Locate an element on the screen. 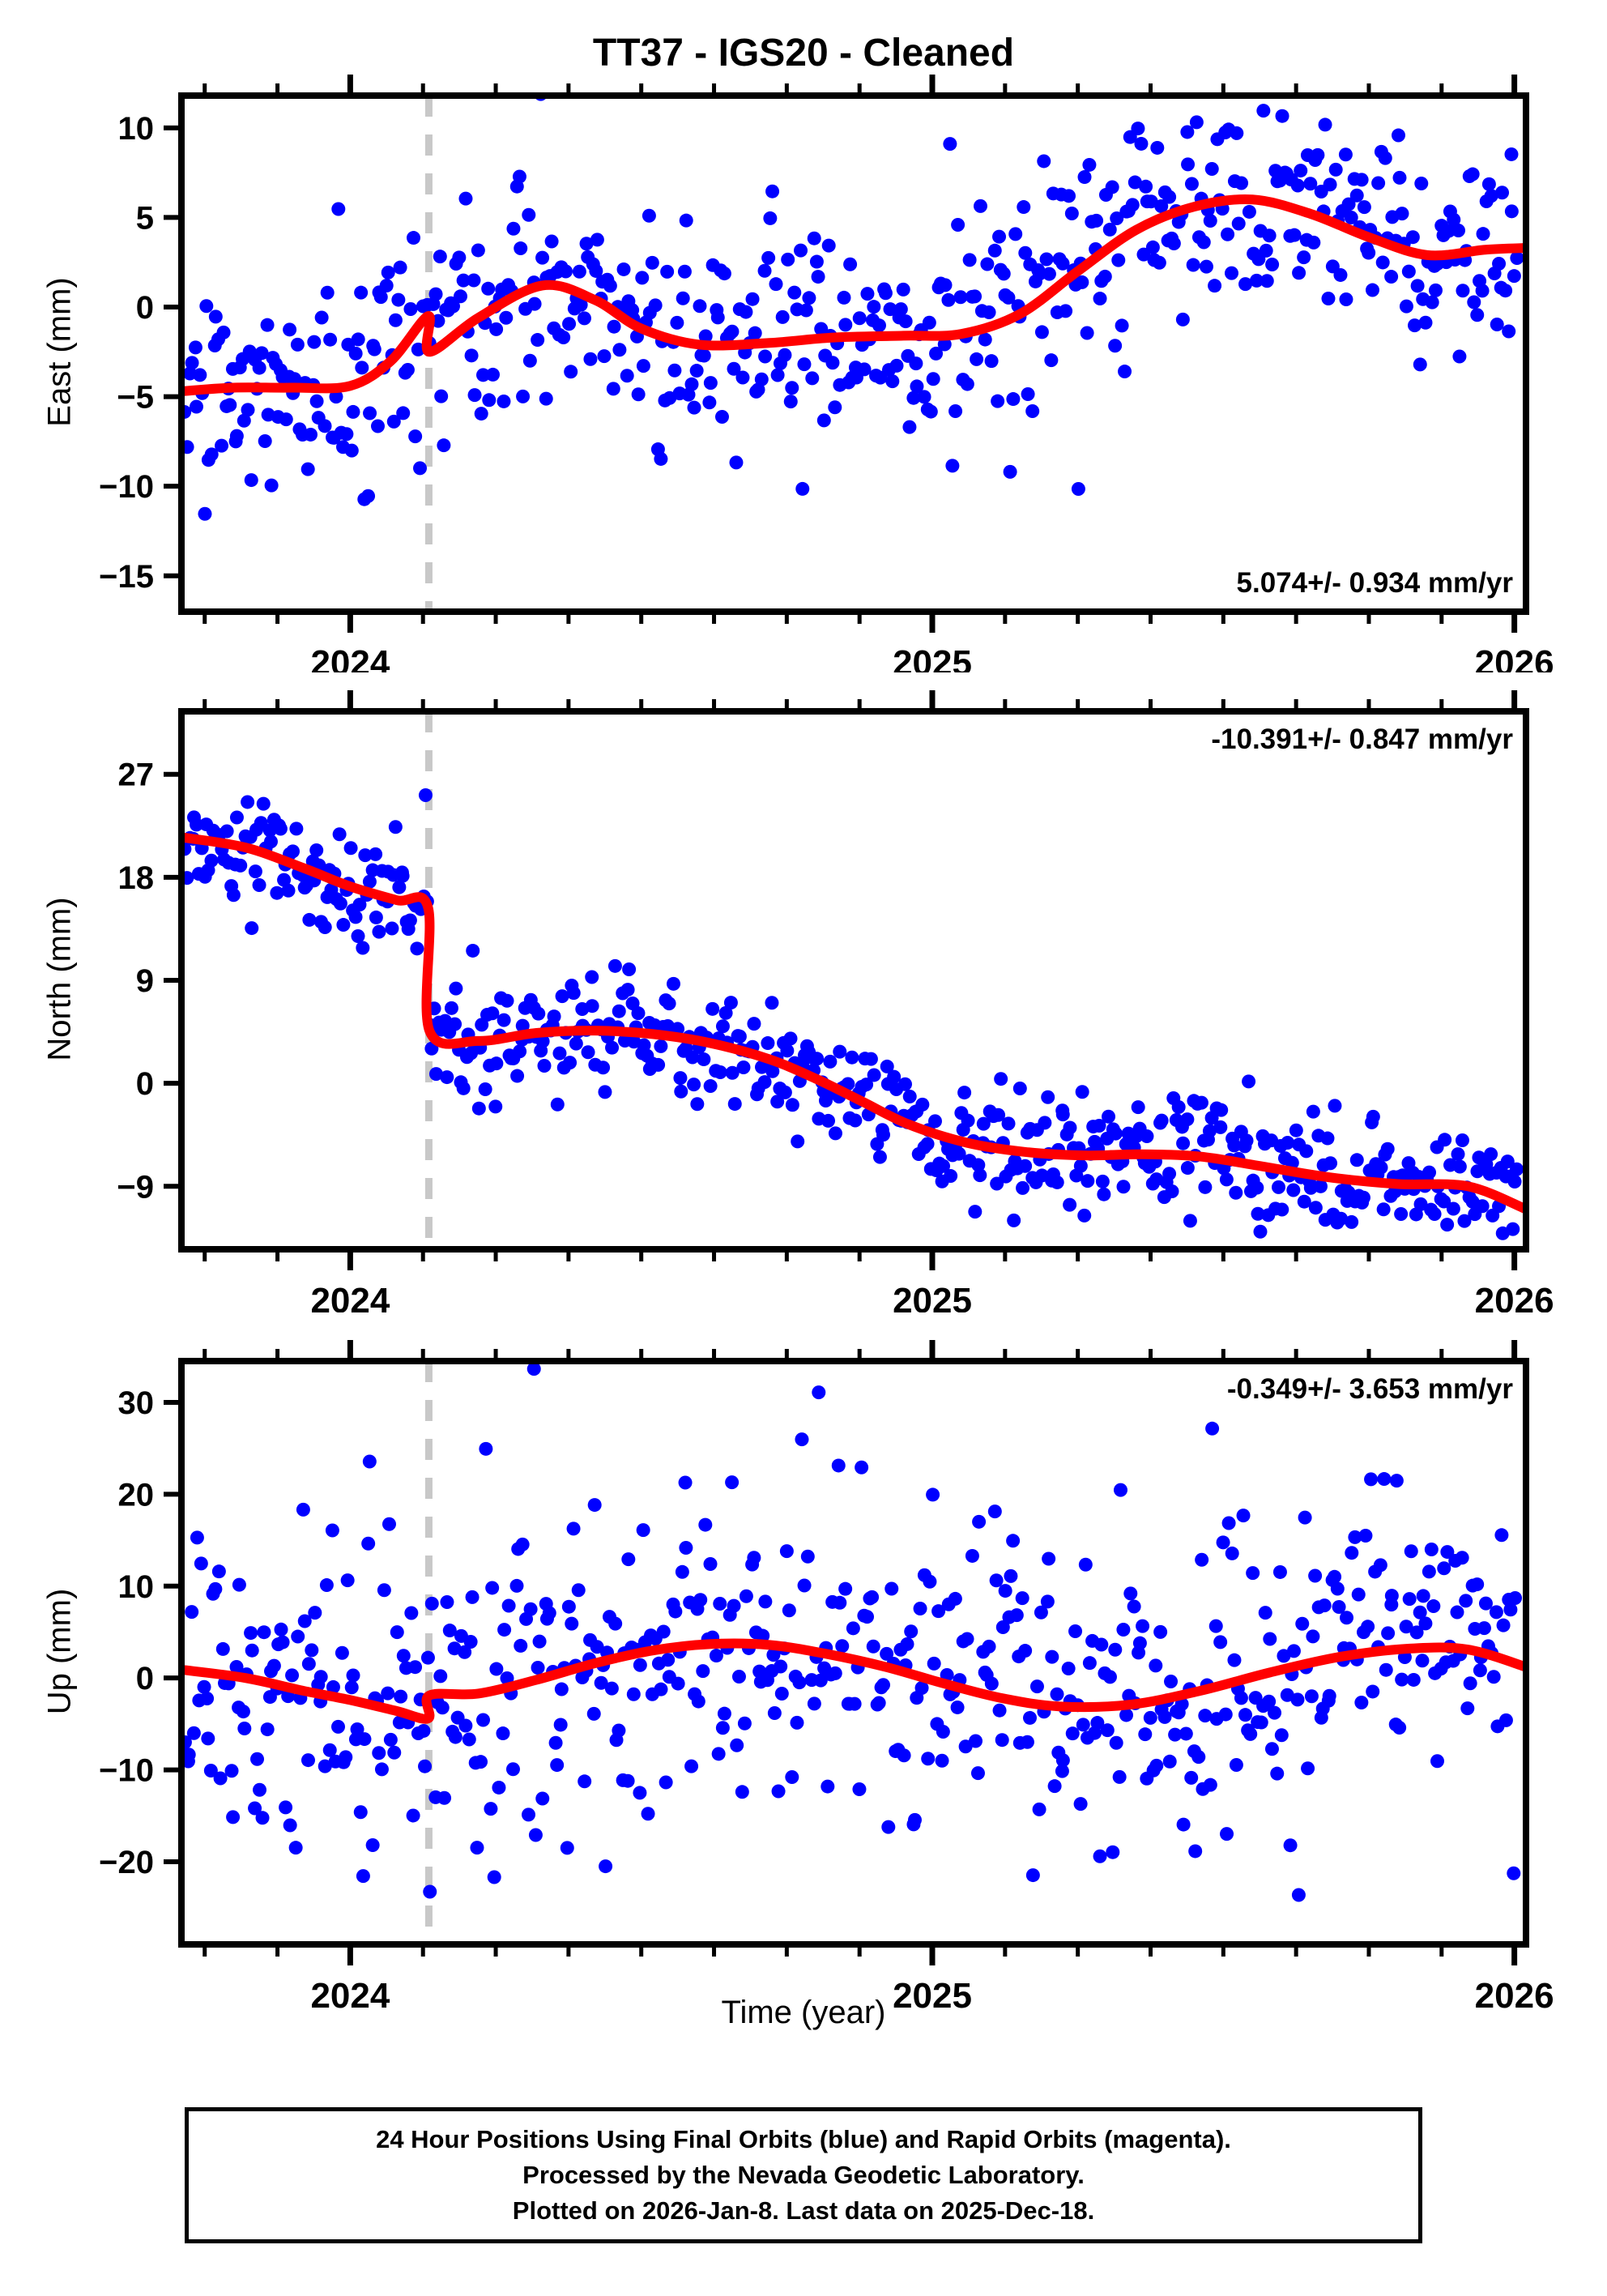 The image size is (1607, 2296). y-tick-label: −15 is located at coordinates (126, 577).